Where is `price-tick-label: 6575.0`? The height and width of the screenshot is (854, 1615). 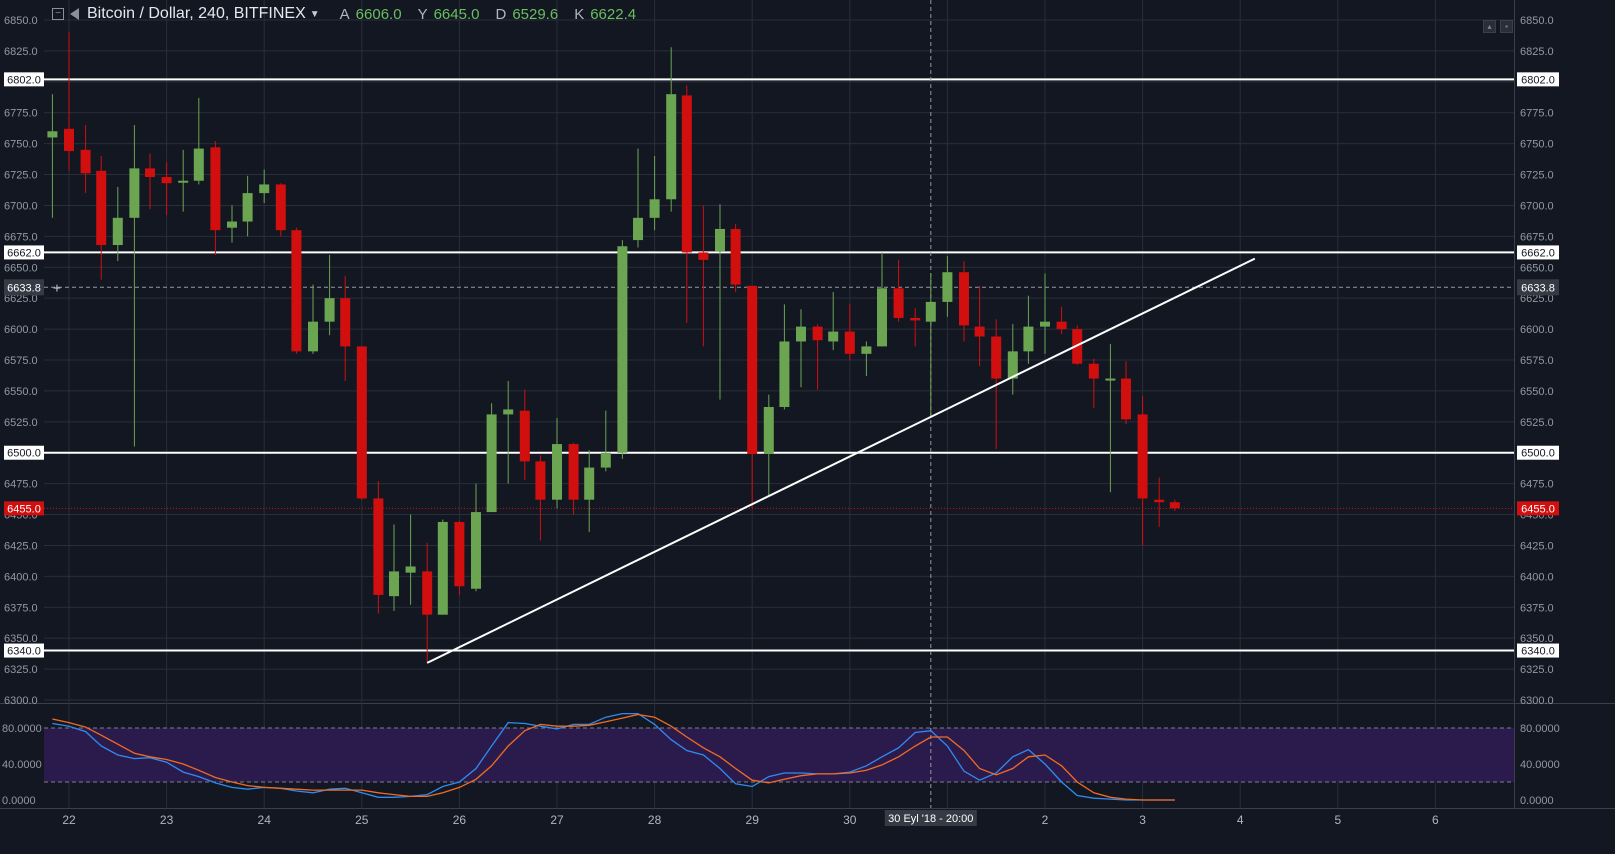 price-tick-label: 6575.0 is located at coordinates (1537, 361).